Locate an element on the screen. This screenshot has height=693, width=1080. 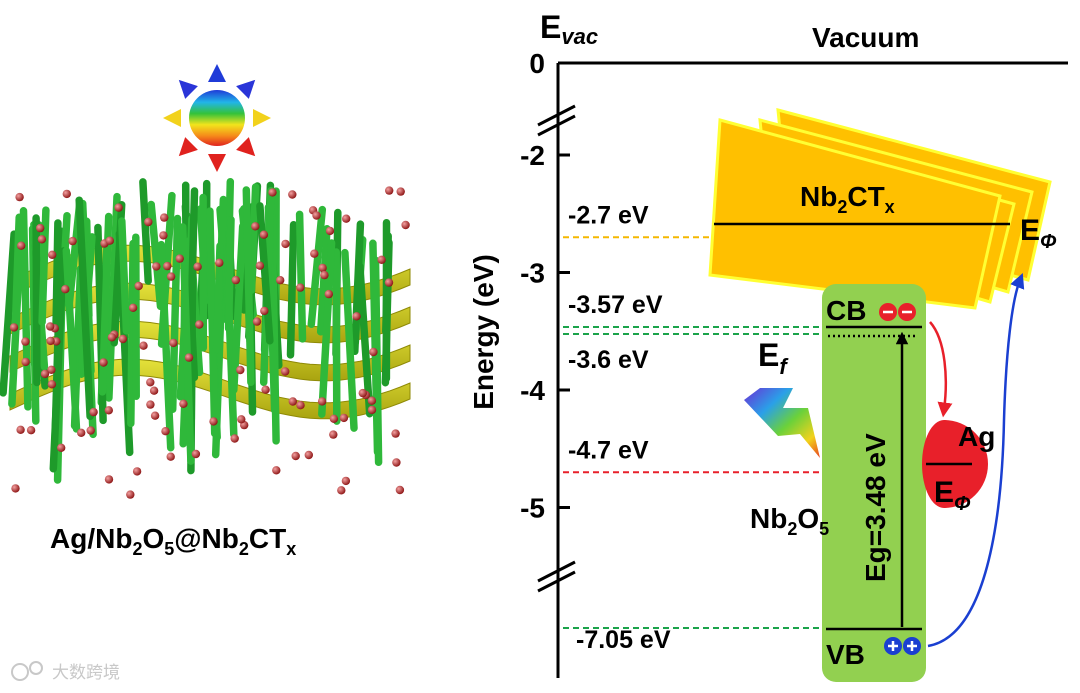
y-tick-label-1: -2 is located at coordinates (532, 155).